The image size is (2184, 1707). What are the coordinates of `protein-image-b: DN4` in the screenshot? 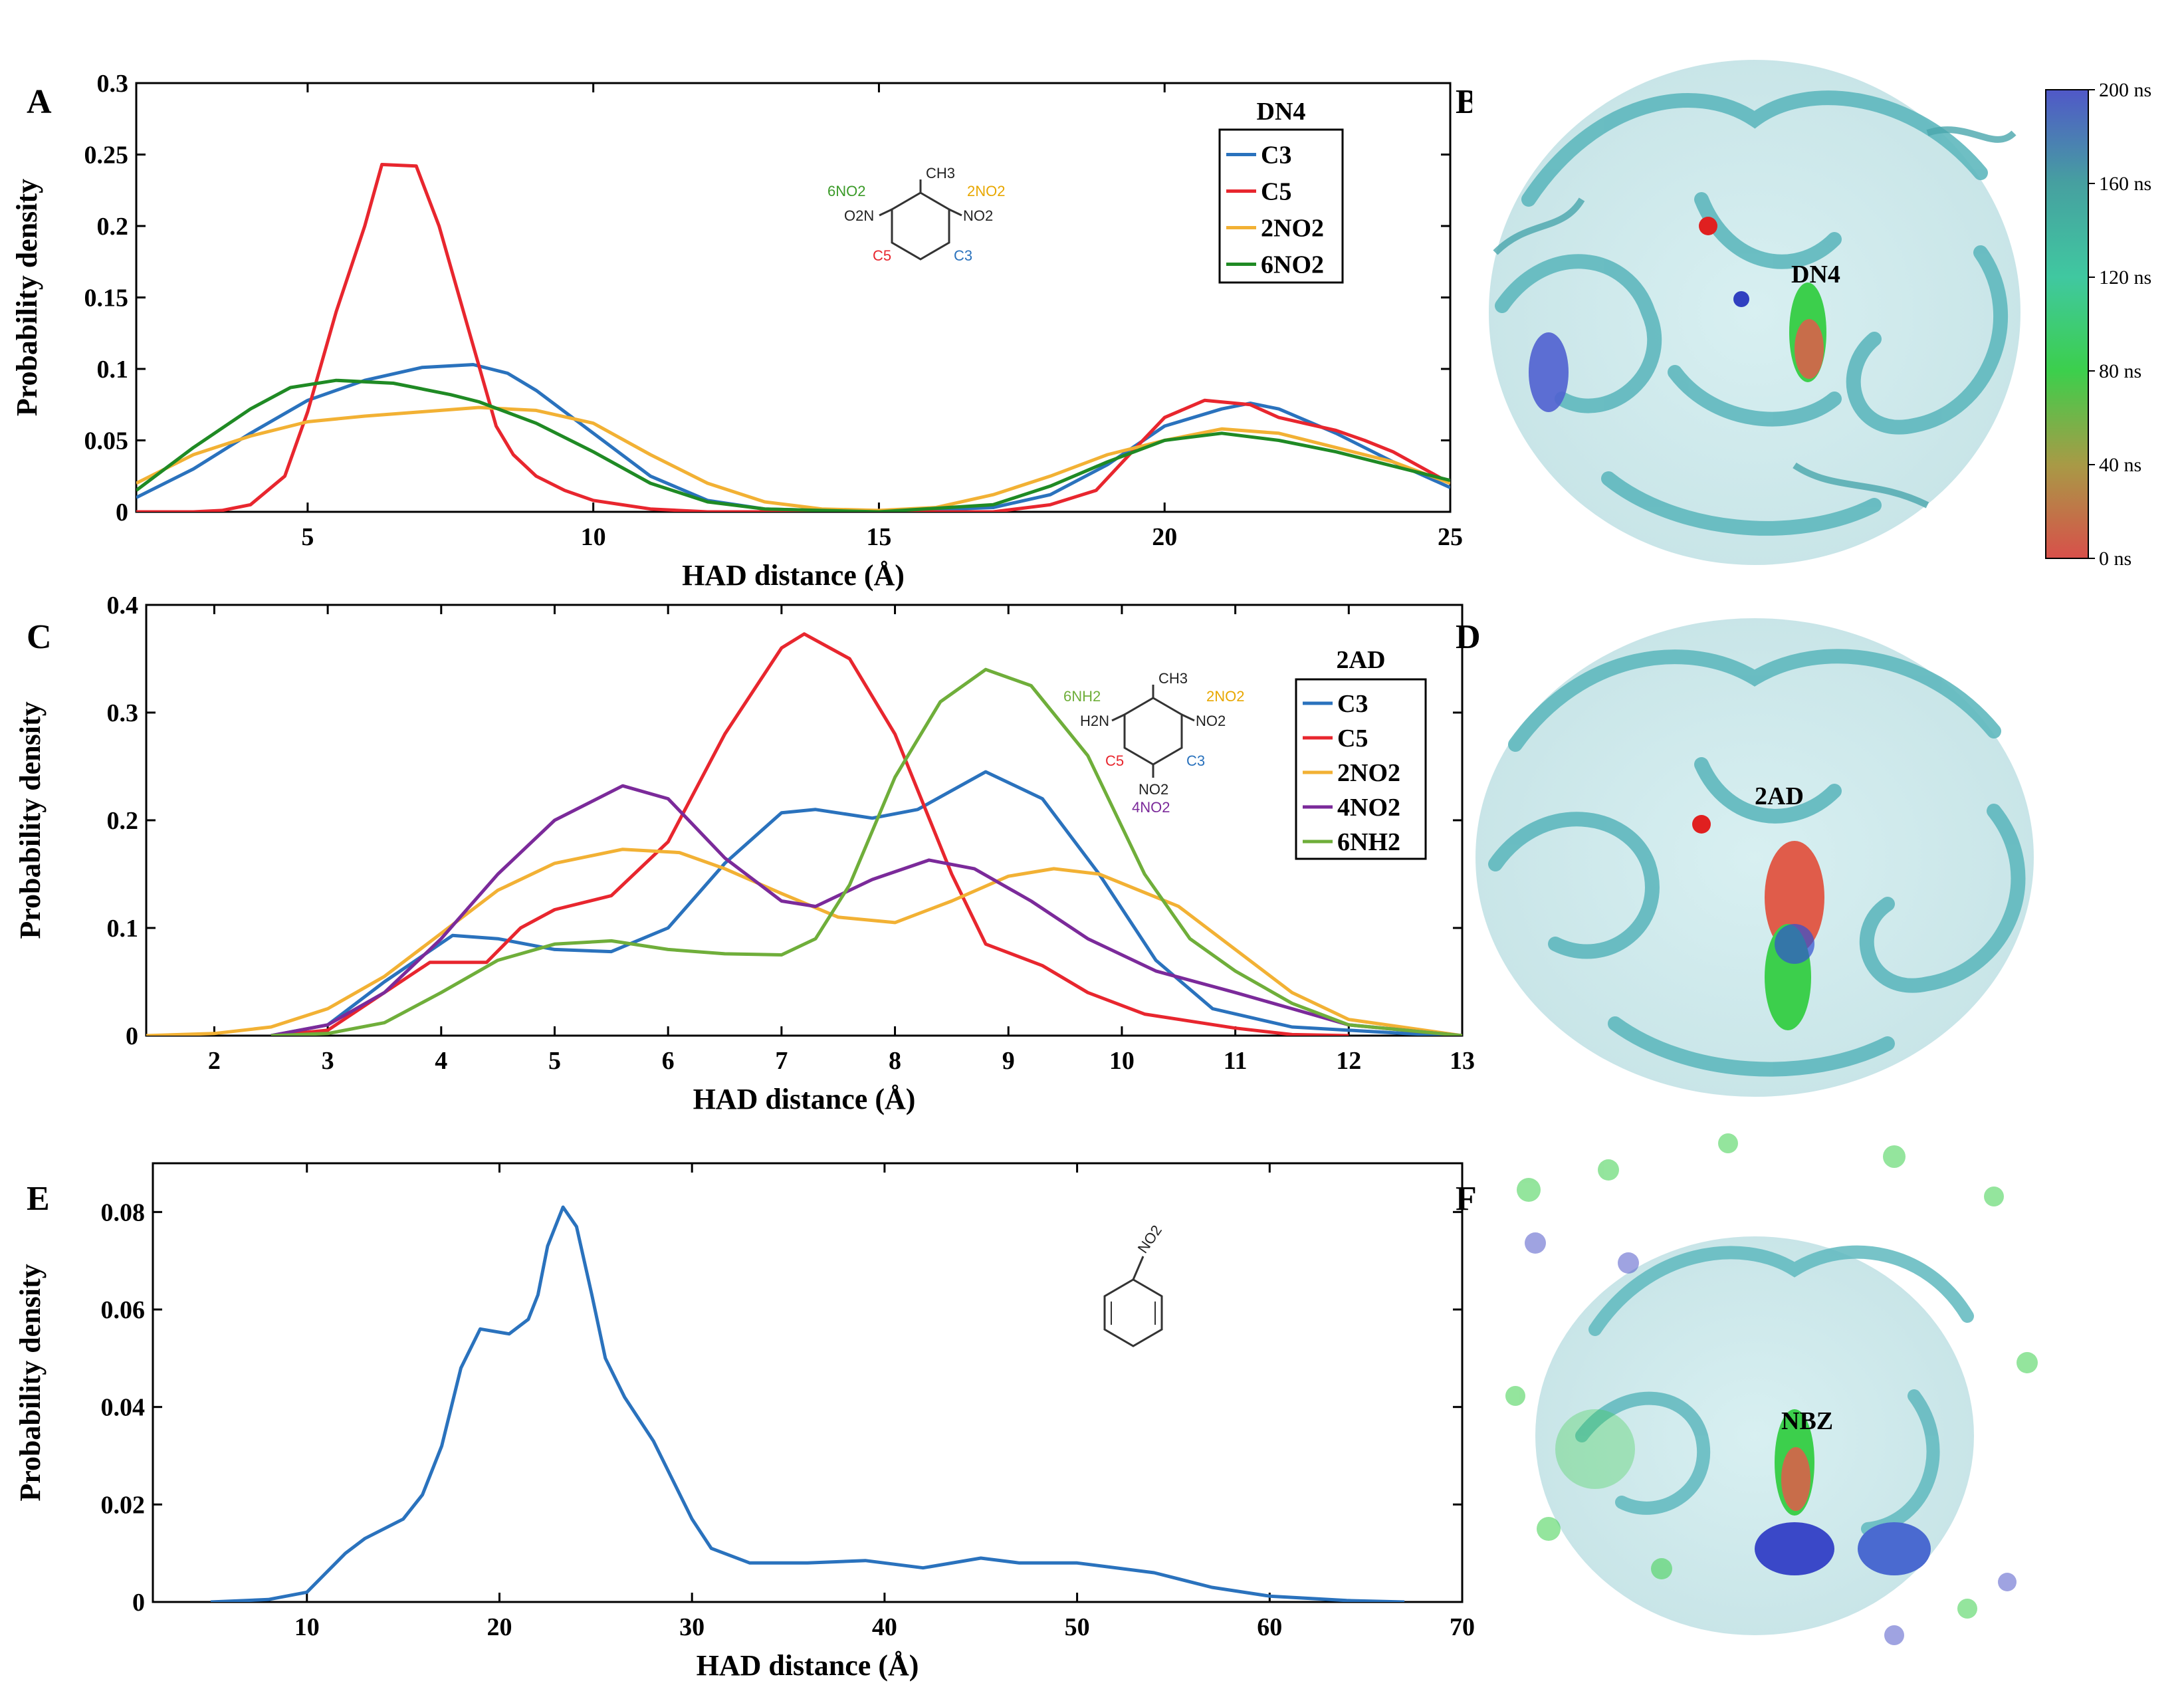 It's located at (1754, 312).